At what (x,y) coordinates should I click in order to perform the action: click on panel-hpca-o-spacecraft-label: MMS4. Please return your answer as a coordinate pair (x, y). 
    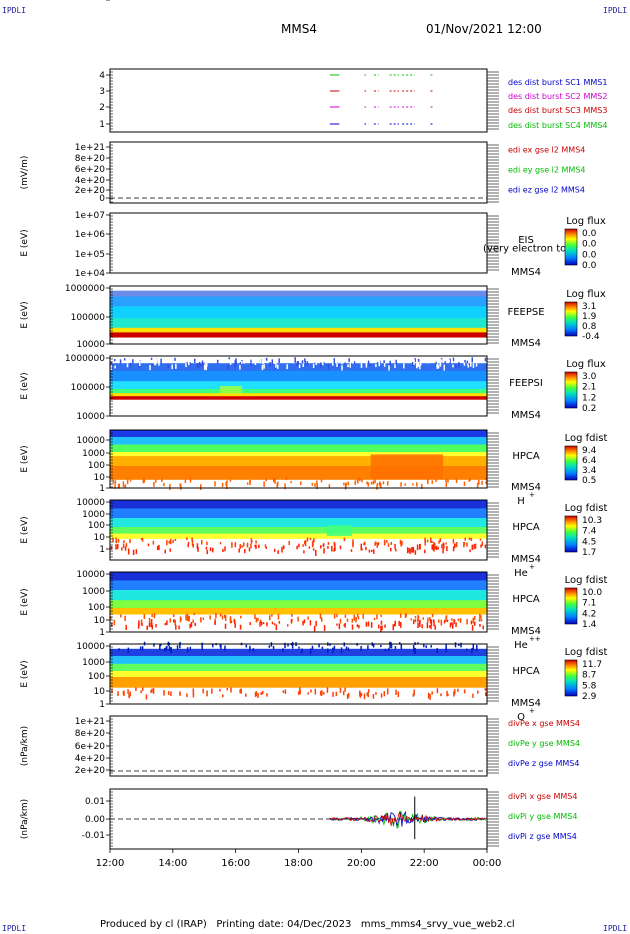
    Looking at the image, I should click on (526, 703).